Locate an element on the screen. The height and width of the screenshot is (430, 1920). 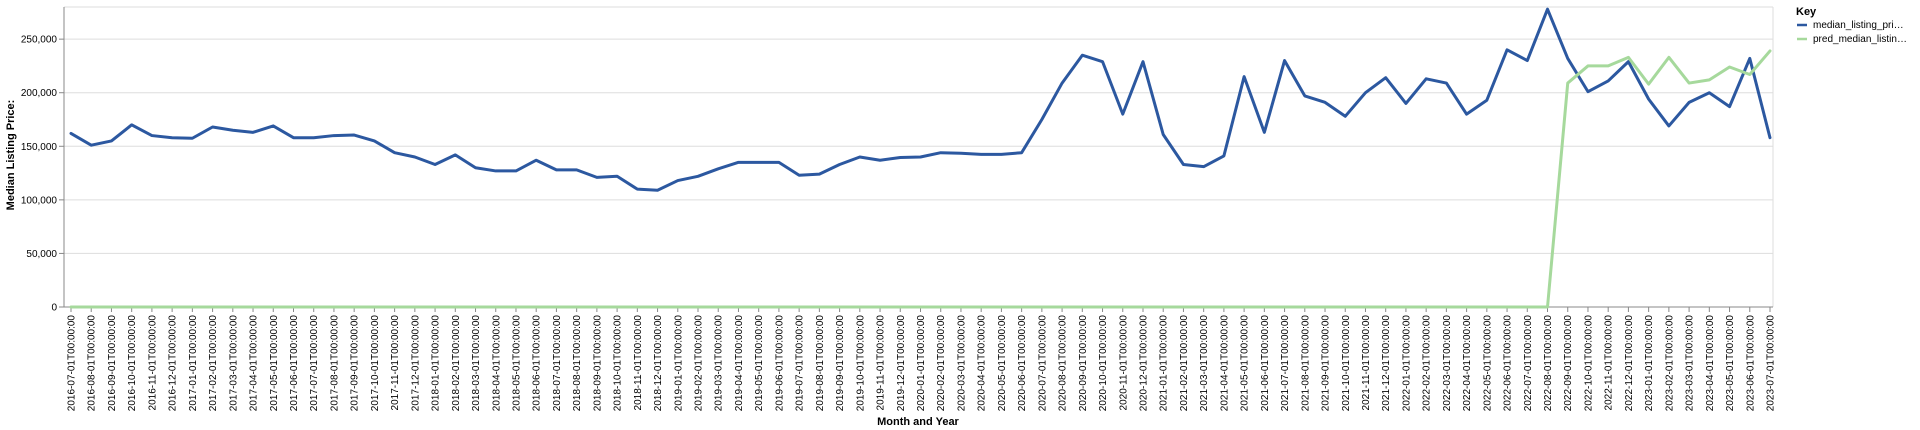
y-tick-label: 0 is located at coordinates (54, 308).